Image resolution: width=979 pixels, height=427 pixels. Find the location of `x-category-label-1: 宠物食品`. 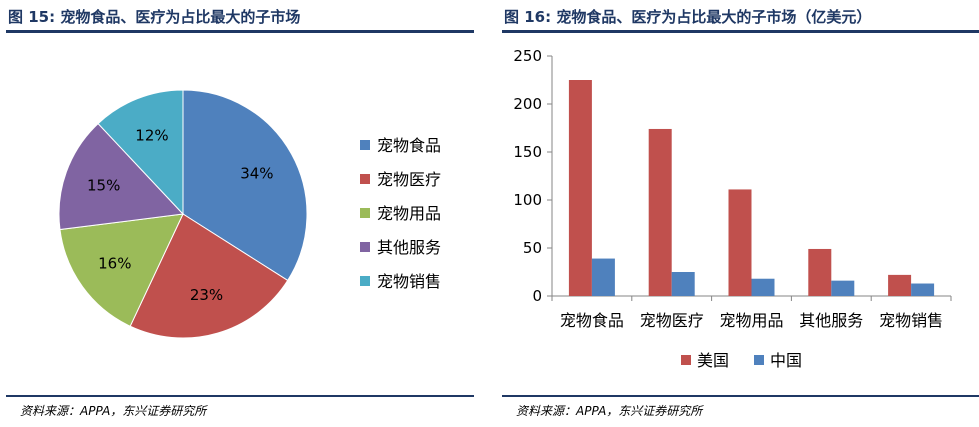

x-category-label-1: 宠物食品 is located at coordinates (592, 320).